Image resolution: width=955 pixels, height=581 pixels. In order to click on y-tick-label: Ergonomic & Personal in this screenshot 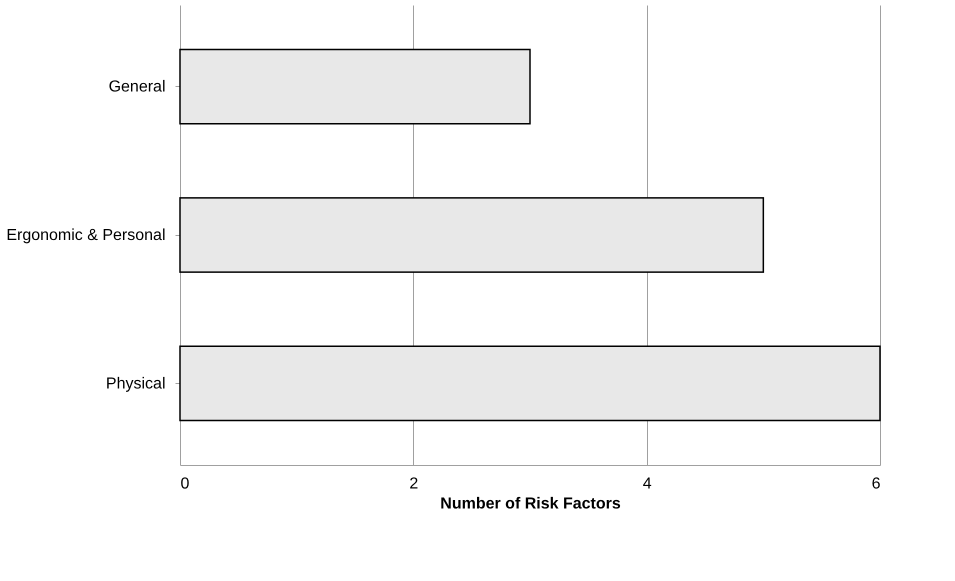, I will do `click(86, 235)`.